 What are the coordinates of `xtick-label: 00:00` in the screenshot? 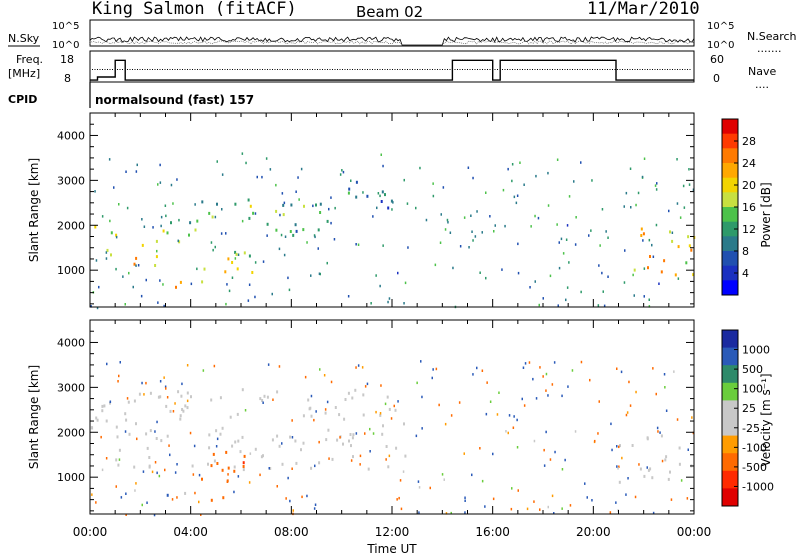 It's located at (90, 532).